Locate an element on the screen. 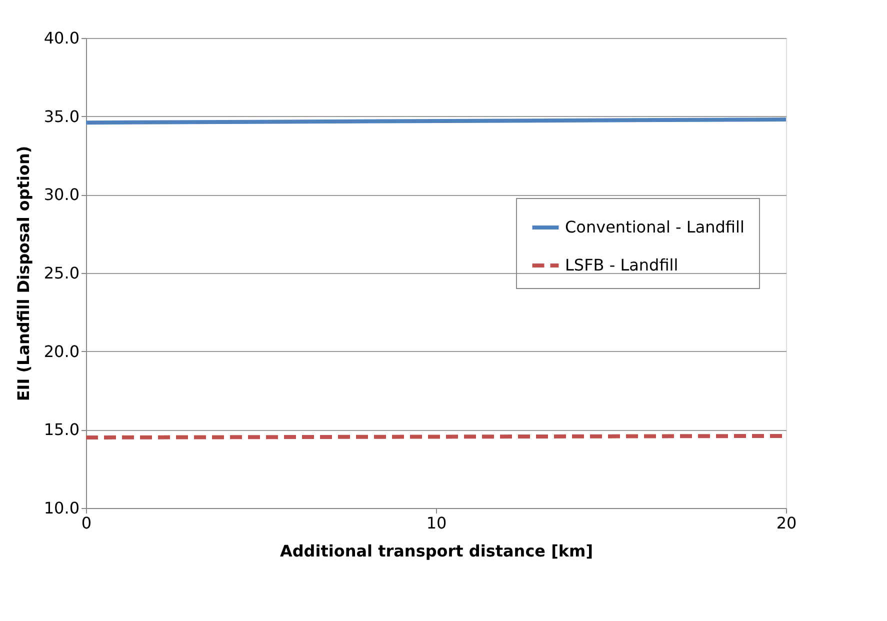  y-tick-label: 25.0 is located at coordinates (62, 273).